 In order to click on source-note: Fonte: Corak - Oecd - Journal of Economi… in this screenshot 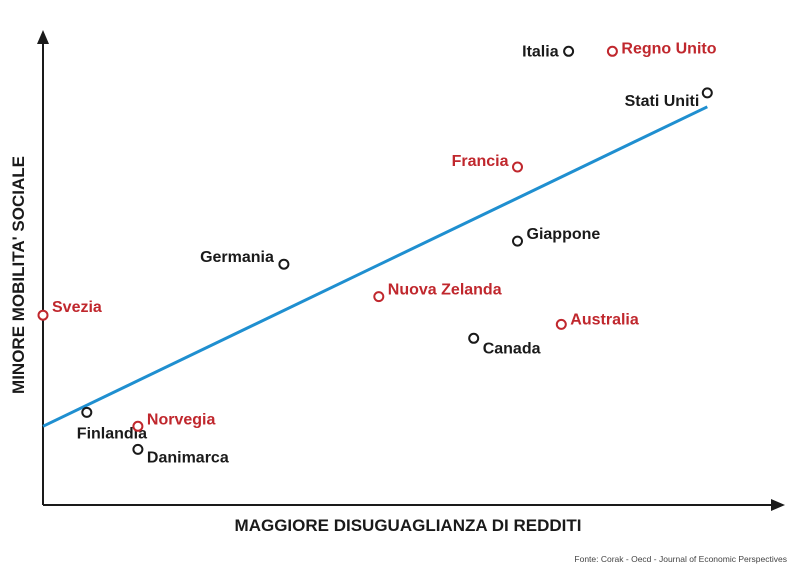, I will do `click(680, 559)`.